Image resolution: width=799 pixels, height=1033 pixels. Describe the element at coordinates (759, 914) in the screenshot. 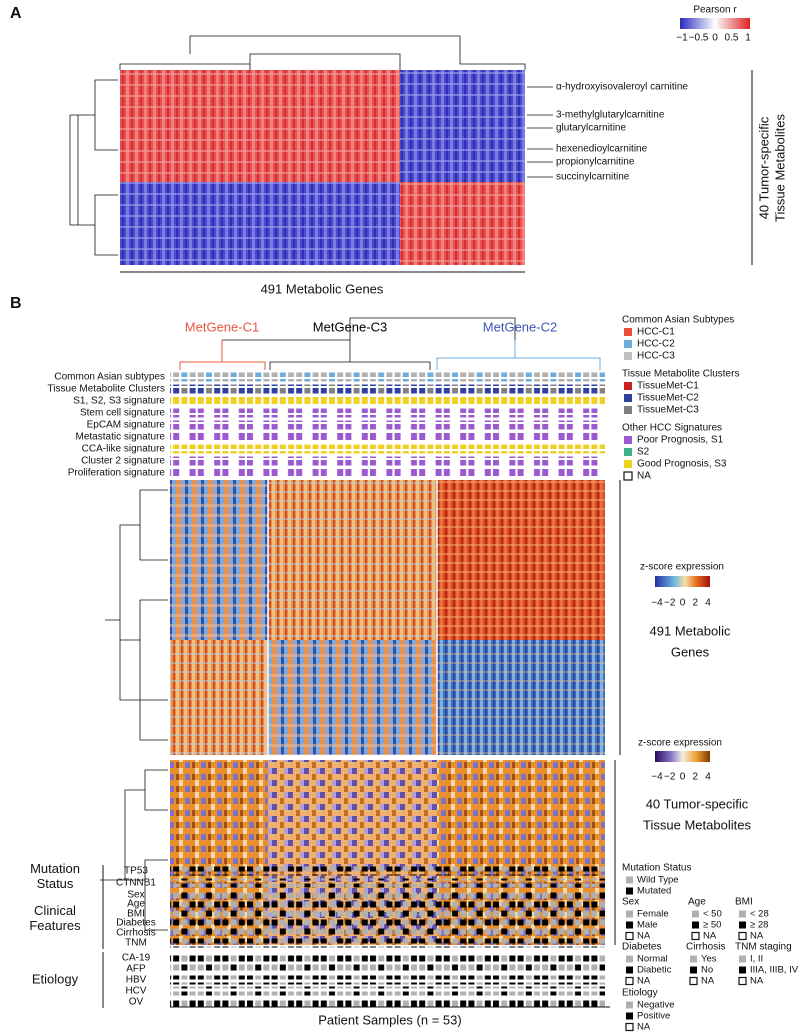

I see `legend-label: < 28` at that location.